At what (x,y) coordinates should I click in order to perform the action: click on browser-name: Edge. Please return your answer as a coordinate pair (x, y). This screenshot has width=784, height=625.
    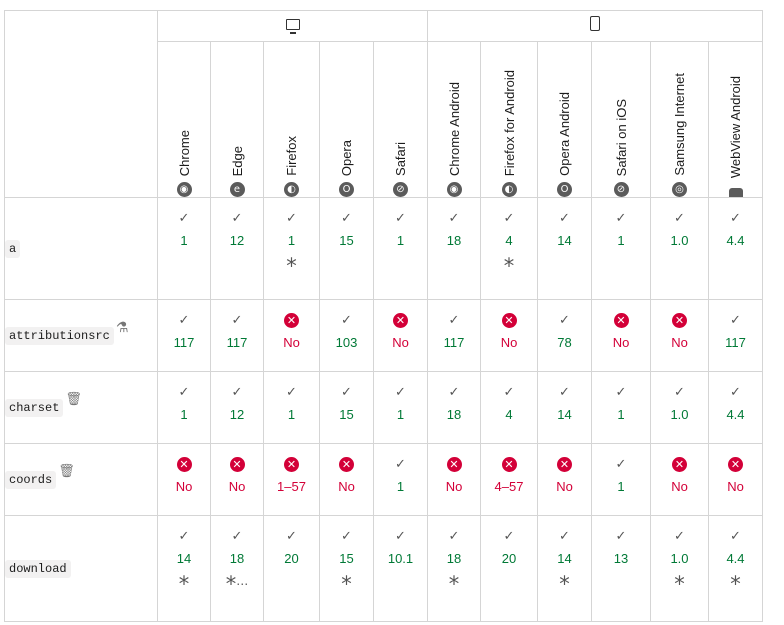
    Looking at the image, I should click on (237, 160).